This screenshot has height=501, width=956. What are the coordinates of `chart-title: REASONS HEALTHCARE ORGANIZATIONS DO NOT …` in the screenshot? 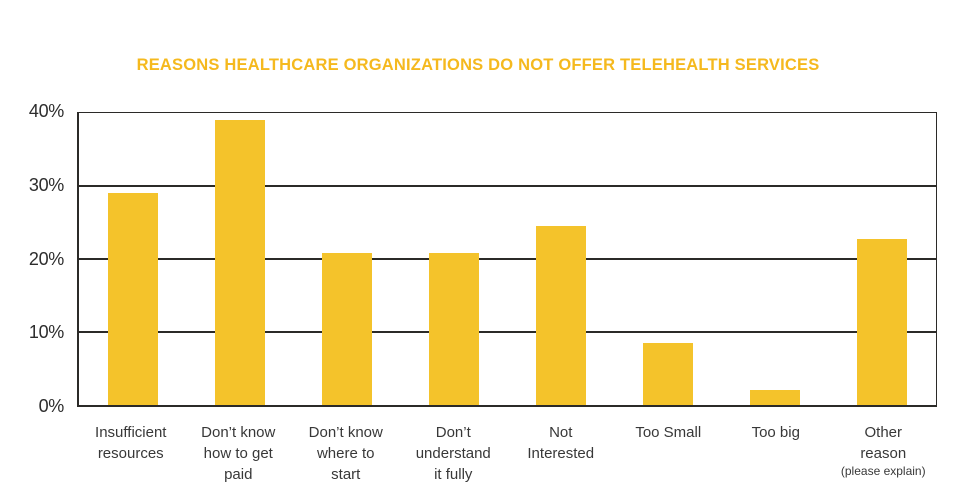 It's located at (478, 65).